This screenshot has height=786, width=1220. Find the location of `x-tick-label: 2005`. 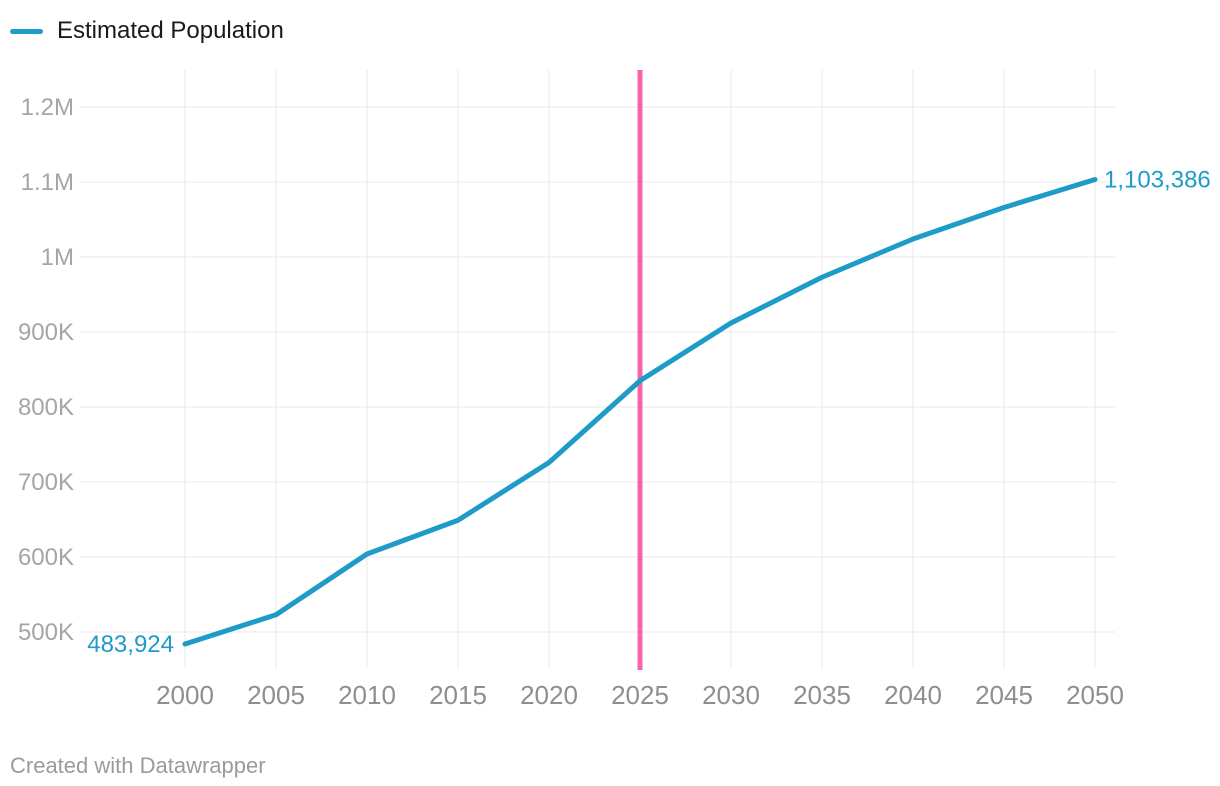

x-tick-label: 2005 is located at coordinates (276, 695).